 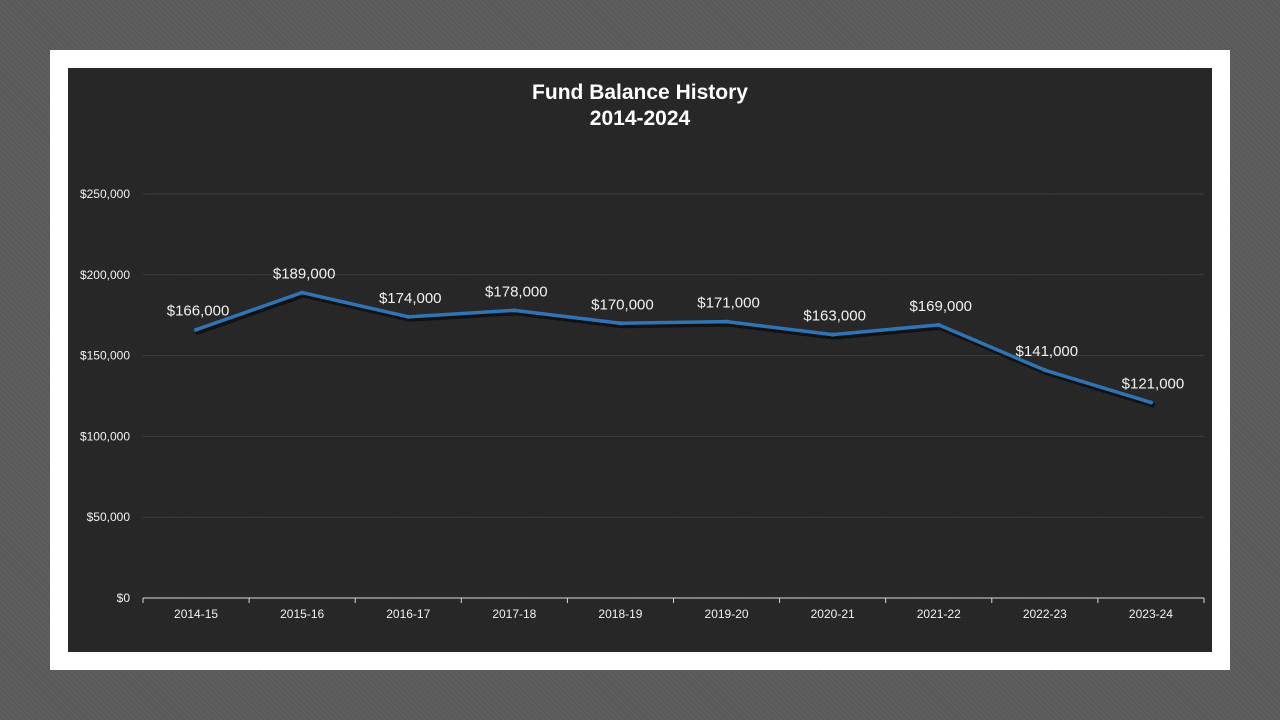 What do you see at coordinates (516, 291) in the screenshot?
I see `data-label: $178,000` at bounding box center [516, 291].